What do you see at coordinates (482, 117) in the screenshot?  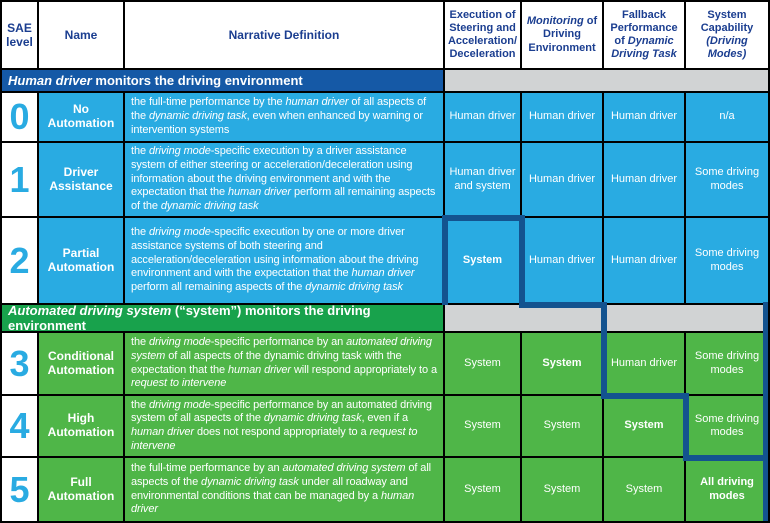 I see `level-0-execution: Human driver` at bounding box center [482, 117].